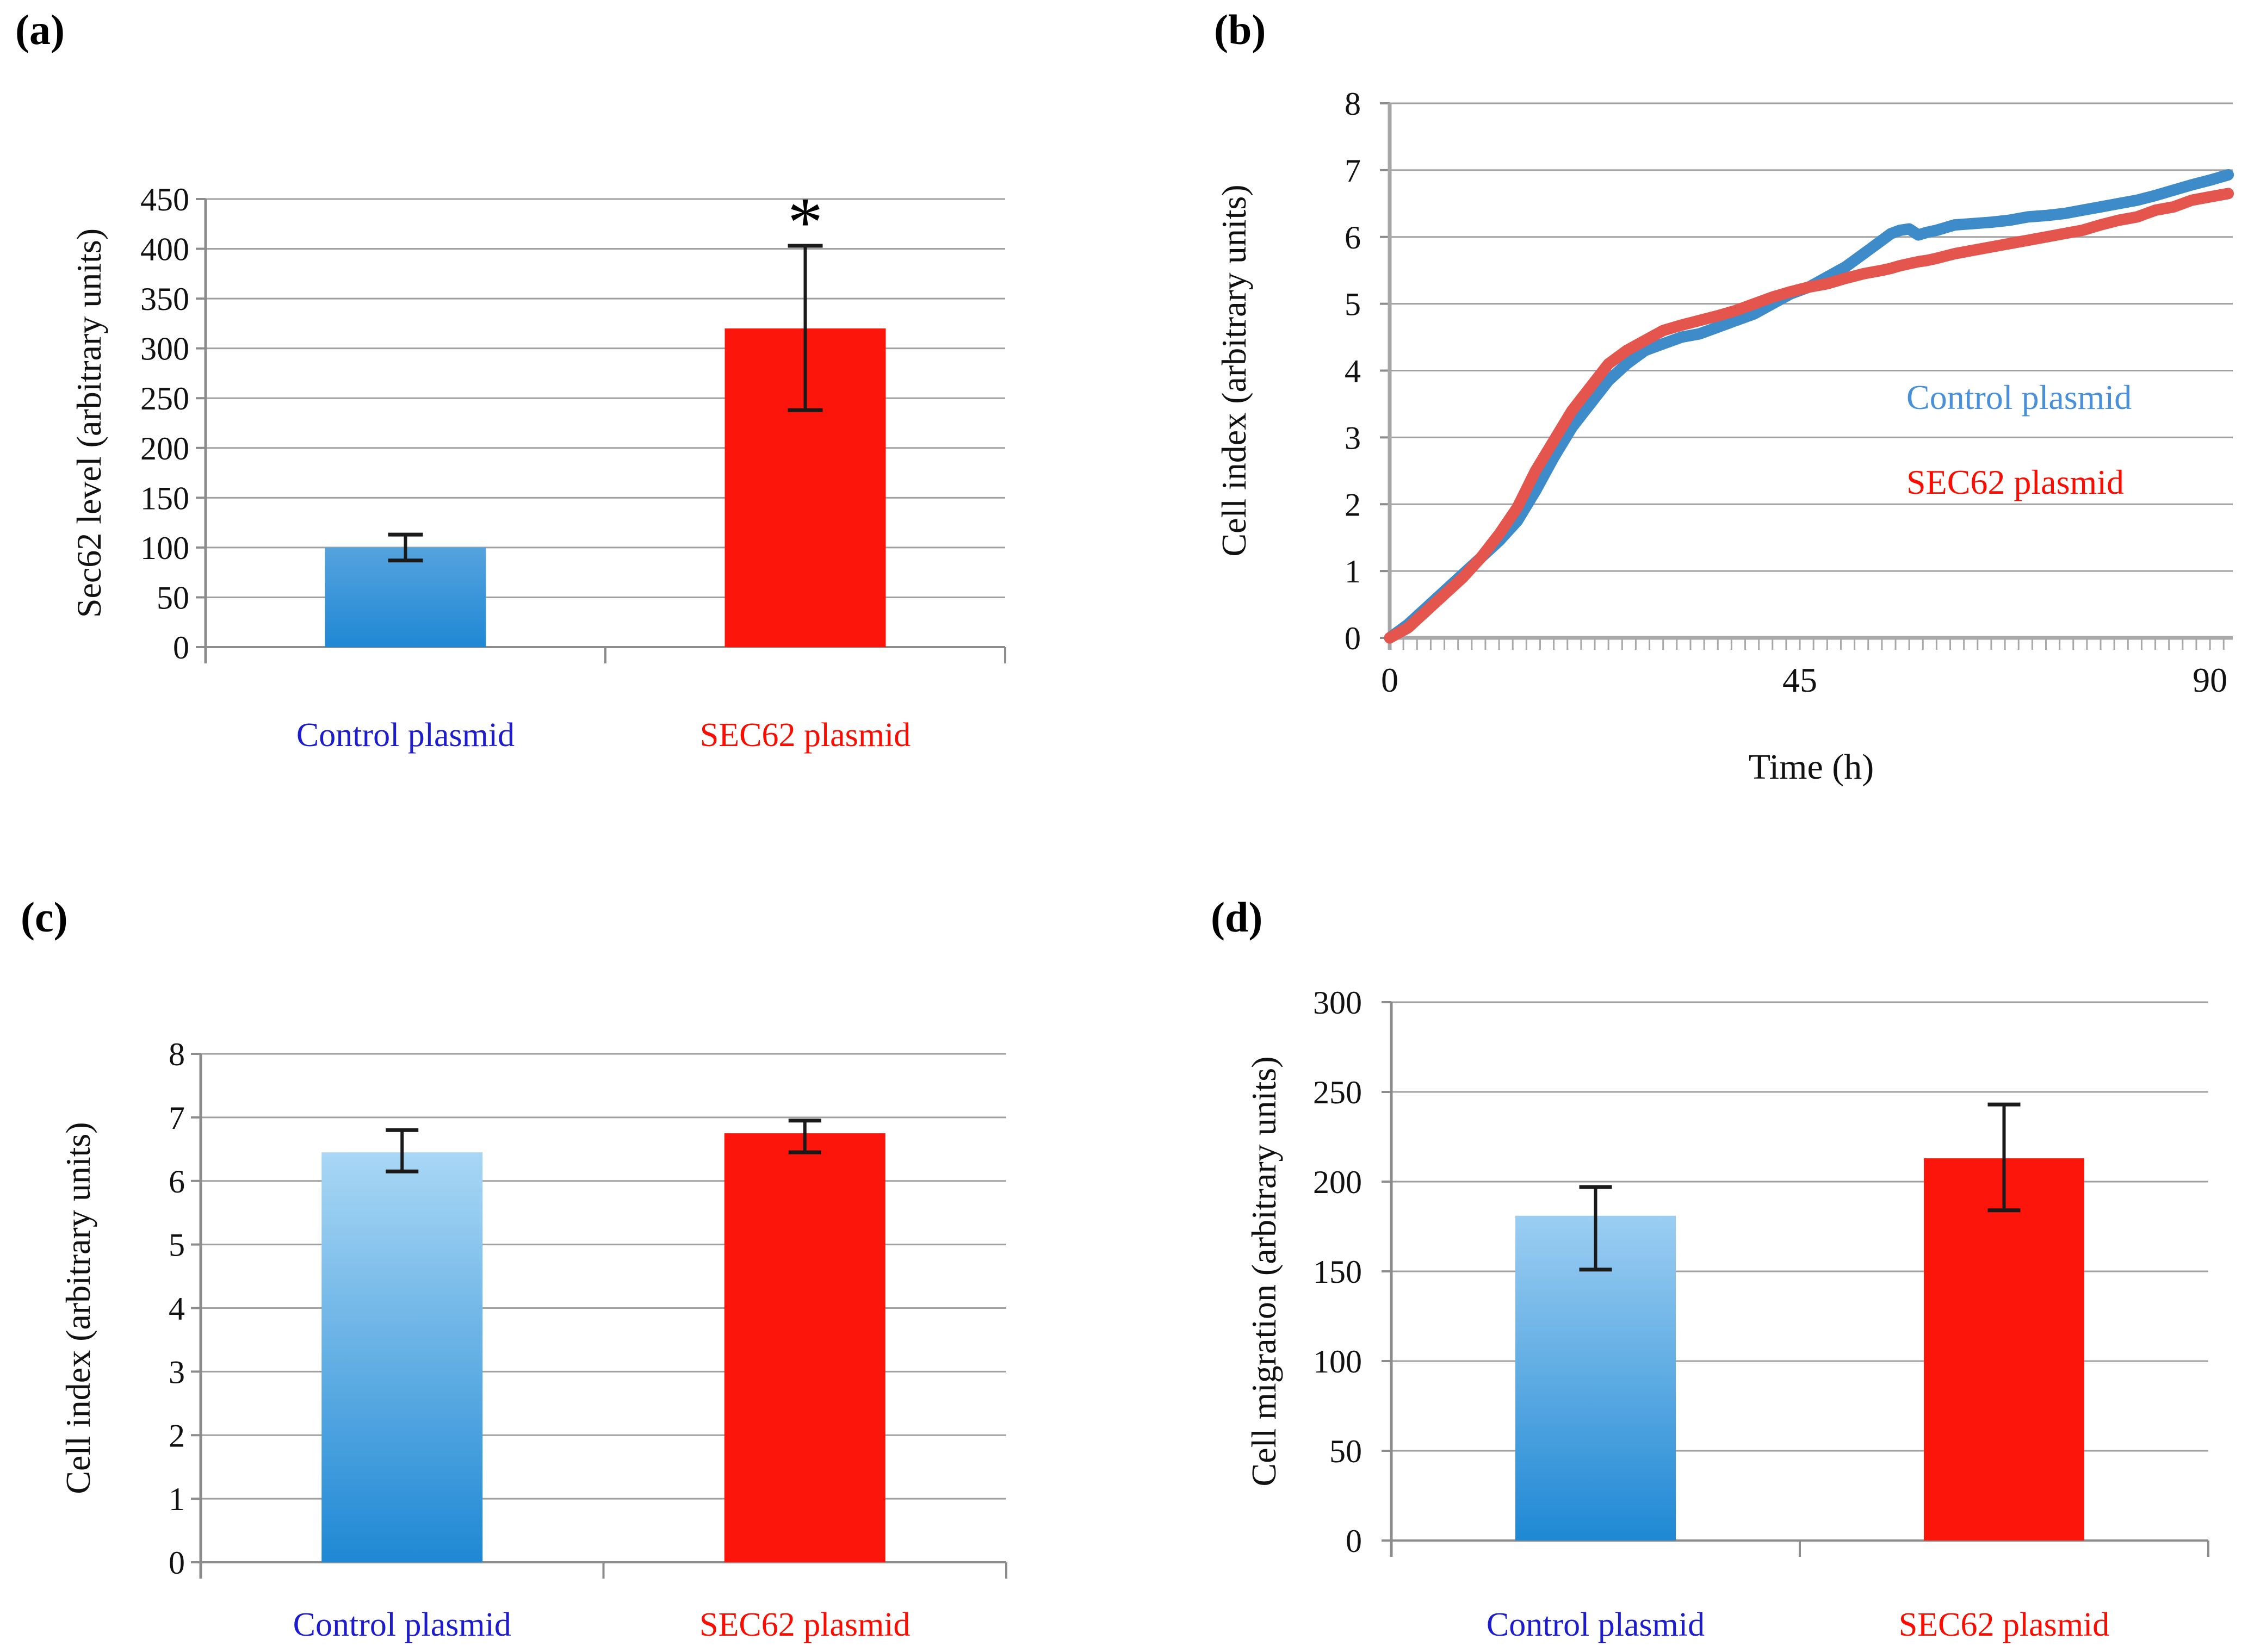  Describe the element at coordinates (1811, 767) in the screenshot. I see `x-axis-title: Time (h)` at that location.